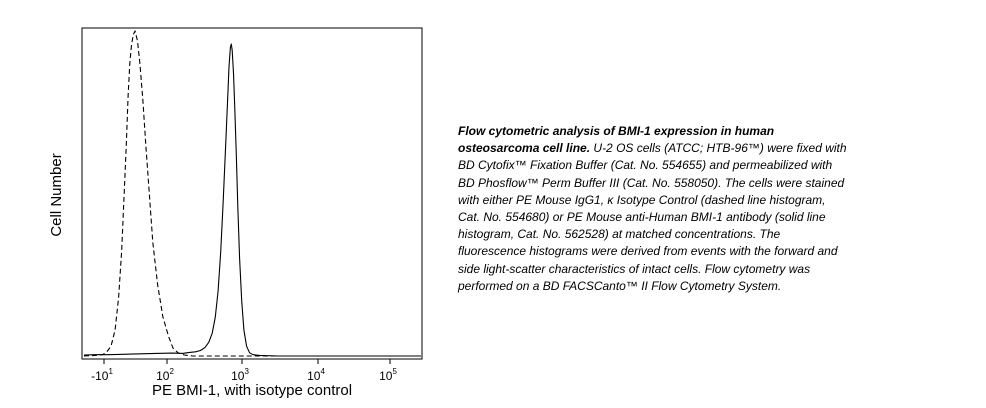 Image resolution: width=986 pixels, height=408 pixels. What do you see at coordinates (252, 390) in the screenshot?
I see `x-axis-label: PE BMI-1, with isotype control` at bounding box center [252, 390].